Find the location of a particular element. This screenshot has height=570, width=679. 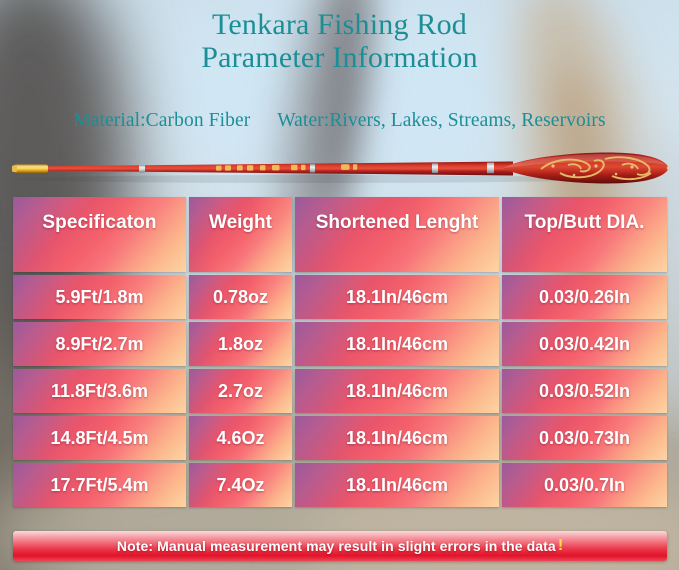

rod-gold-cap is located at coordinates (31, 168).